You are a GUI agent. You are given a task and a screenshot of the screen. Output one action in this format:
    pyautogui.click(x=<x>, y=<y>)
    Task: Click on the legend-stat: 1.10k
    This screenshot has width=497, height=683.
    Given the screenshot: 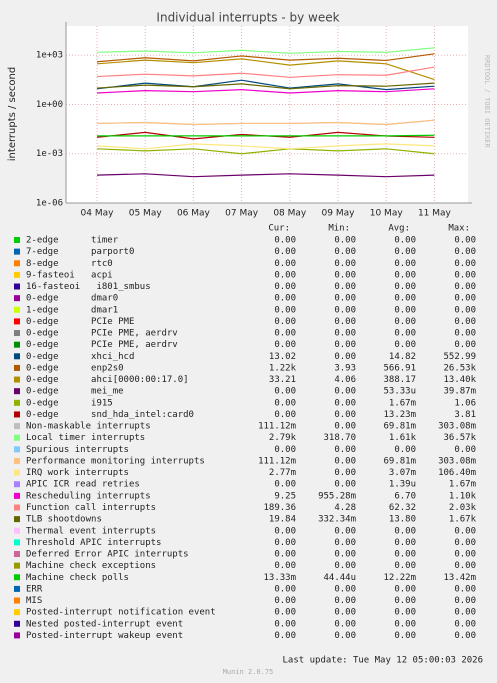 What is the action you would take?
    pyautogui.click(x=463, y=496)
    